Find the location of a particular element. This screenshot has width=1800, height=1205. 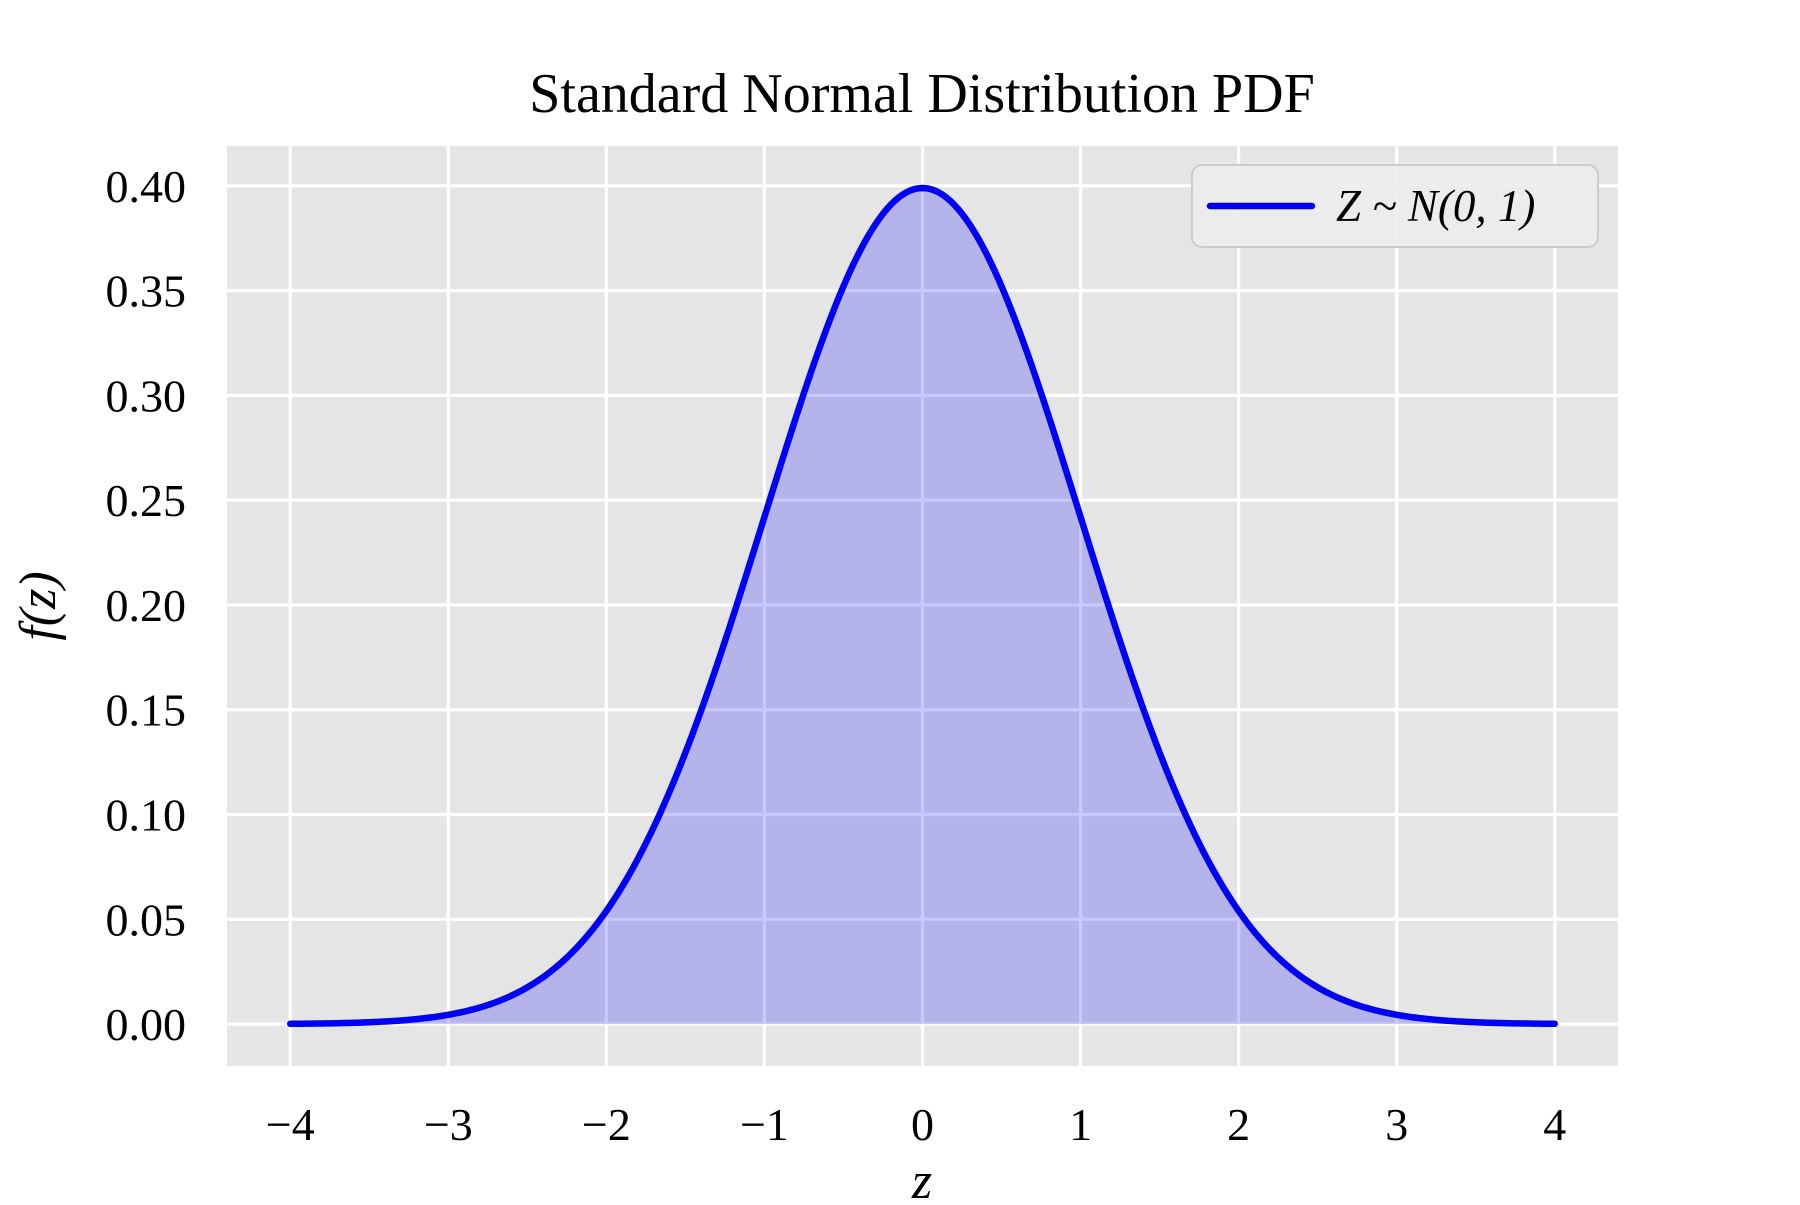

y-tick-label: 0.25 is located at coordinates (146, 500).